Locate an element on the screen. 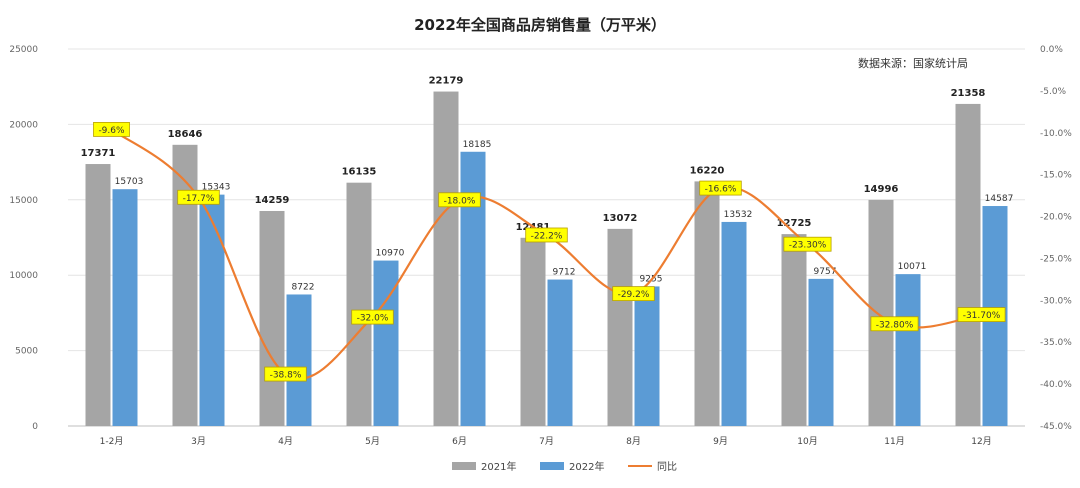 The image size is (1080, 488). y-tick-label: 15000 is located at coordinates (23, 201).